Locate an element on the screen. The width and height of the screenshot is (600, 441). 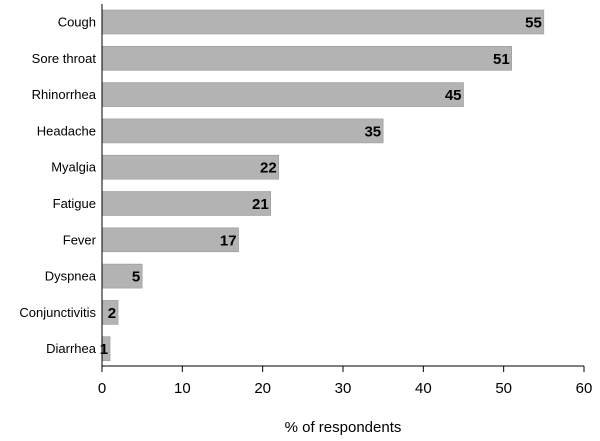
x-tick-label: 10 is located at coordinates (182, 388).